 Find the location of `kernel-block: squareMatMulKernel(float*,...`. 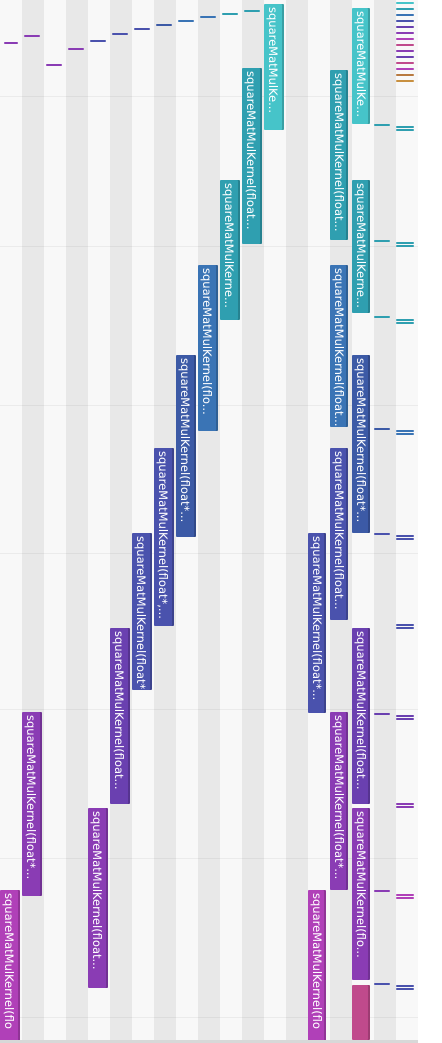

kernel-block: squareMatMulKernel(float*,... is located at coordinates (164, 537).